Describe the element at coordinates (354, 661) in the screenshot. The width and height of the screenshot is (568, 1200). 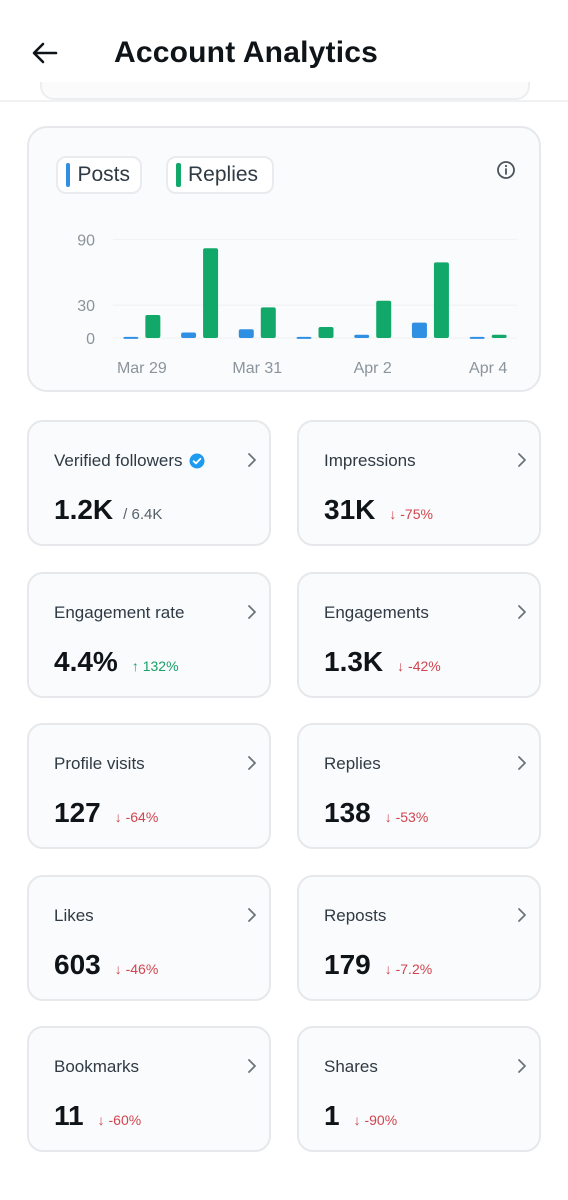
I see `stat-value: 1.3K` at that location.